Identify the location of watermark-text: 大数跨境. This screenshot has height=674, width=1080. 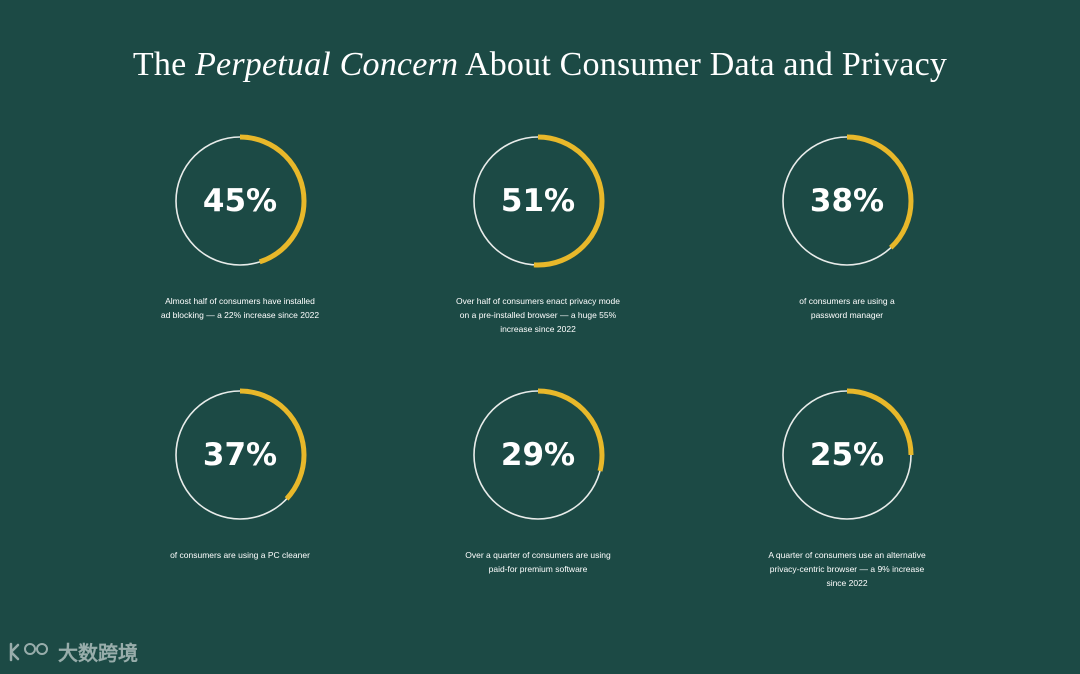
(98, 653).